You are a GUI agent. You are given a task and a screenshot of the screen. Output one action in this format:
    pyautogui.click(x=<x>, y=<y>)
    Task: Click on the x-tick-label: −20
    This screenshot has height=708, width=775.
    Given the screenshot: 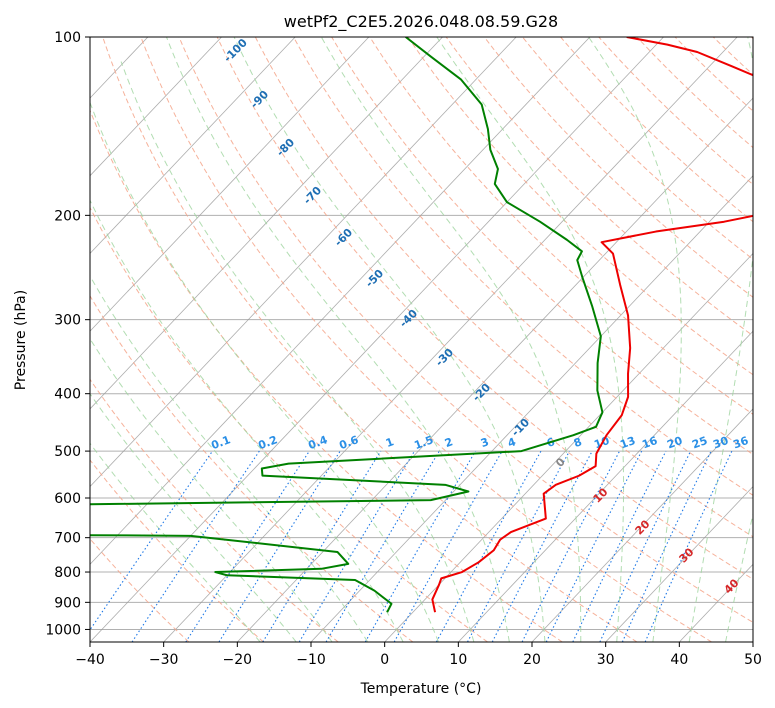 What is the action you would take?
    pyautogui.click(x=238, y=660)
    